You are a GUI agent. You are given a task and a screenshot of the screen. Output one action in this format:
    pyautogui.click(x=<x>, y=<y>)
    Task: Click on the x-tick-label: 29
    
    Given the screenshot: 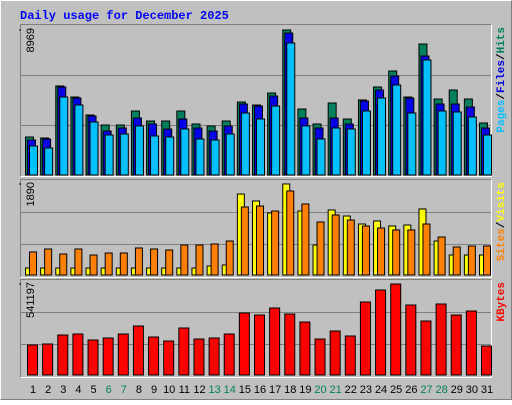 What is the action you would take?
    pyautogui.click(x=457, y=390)
    